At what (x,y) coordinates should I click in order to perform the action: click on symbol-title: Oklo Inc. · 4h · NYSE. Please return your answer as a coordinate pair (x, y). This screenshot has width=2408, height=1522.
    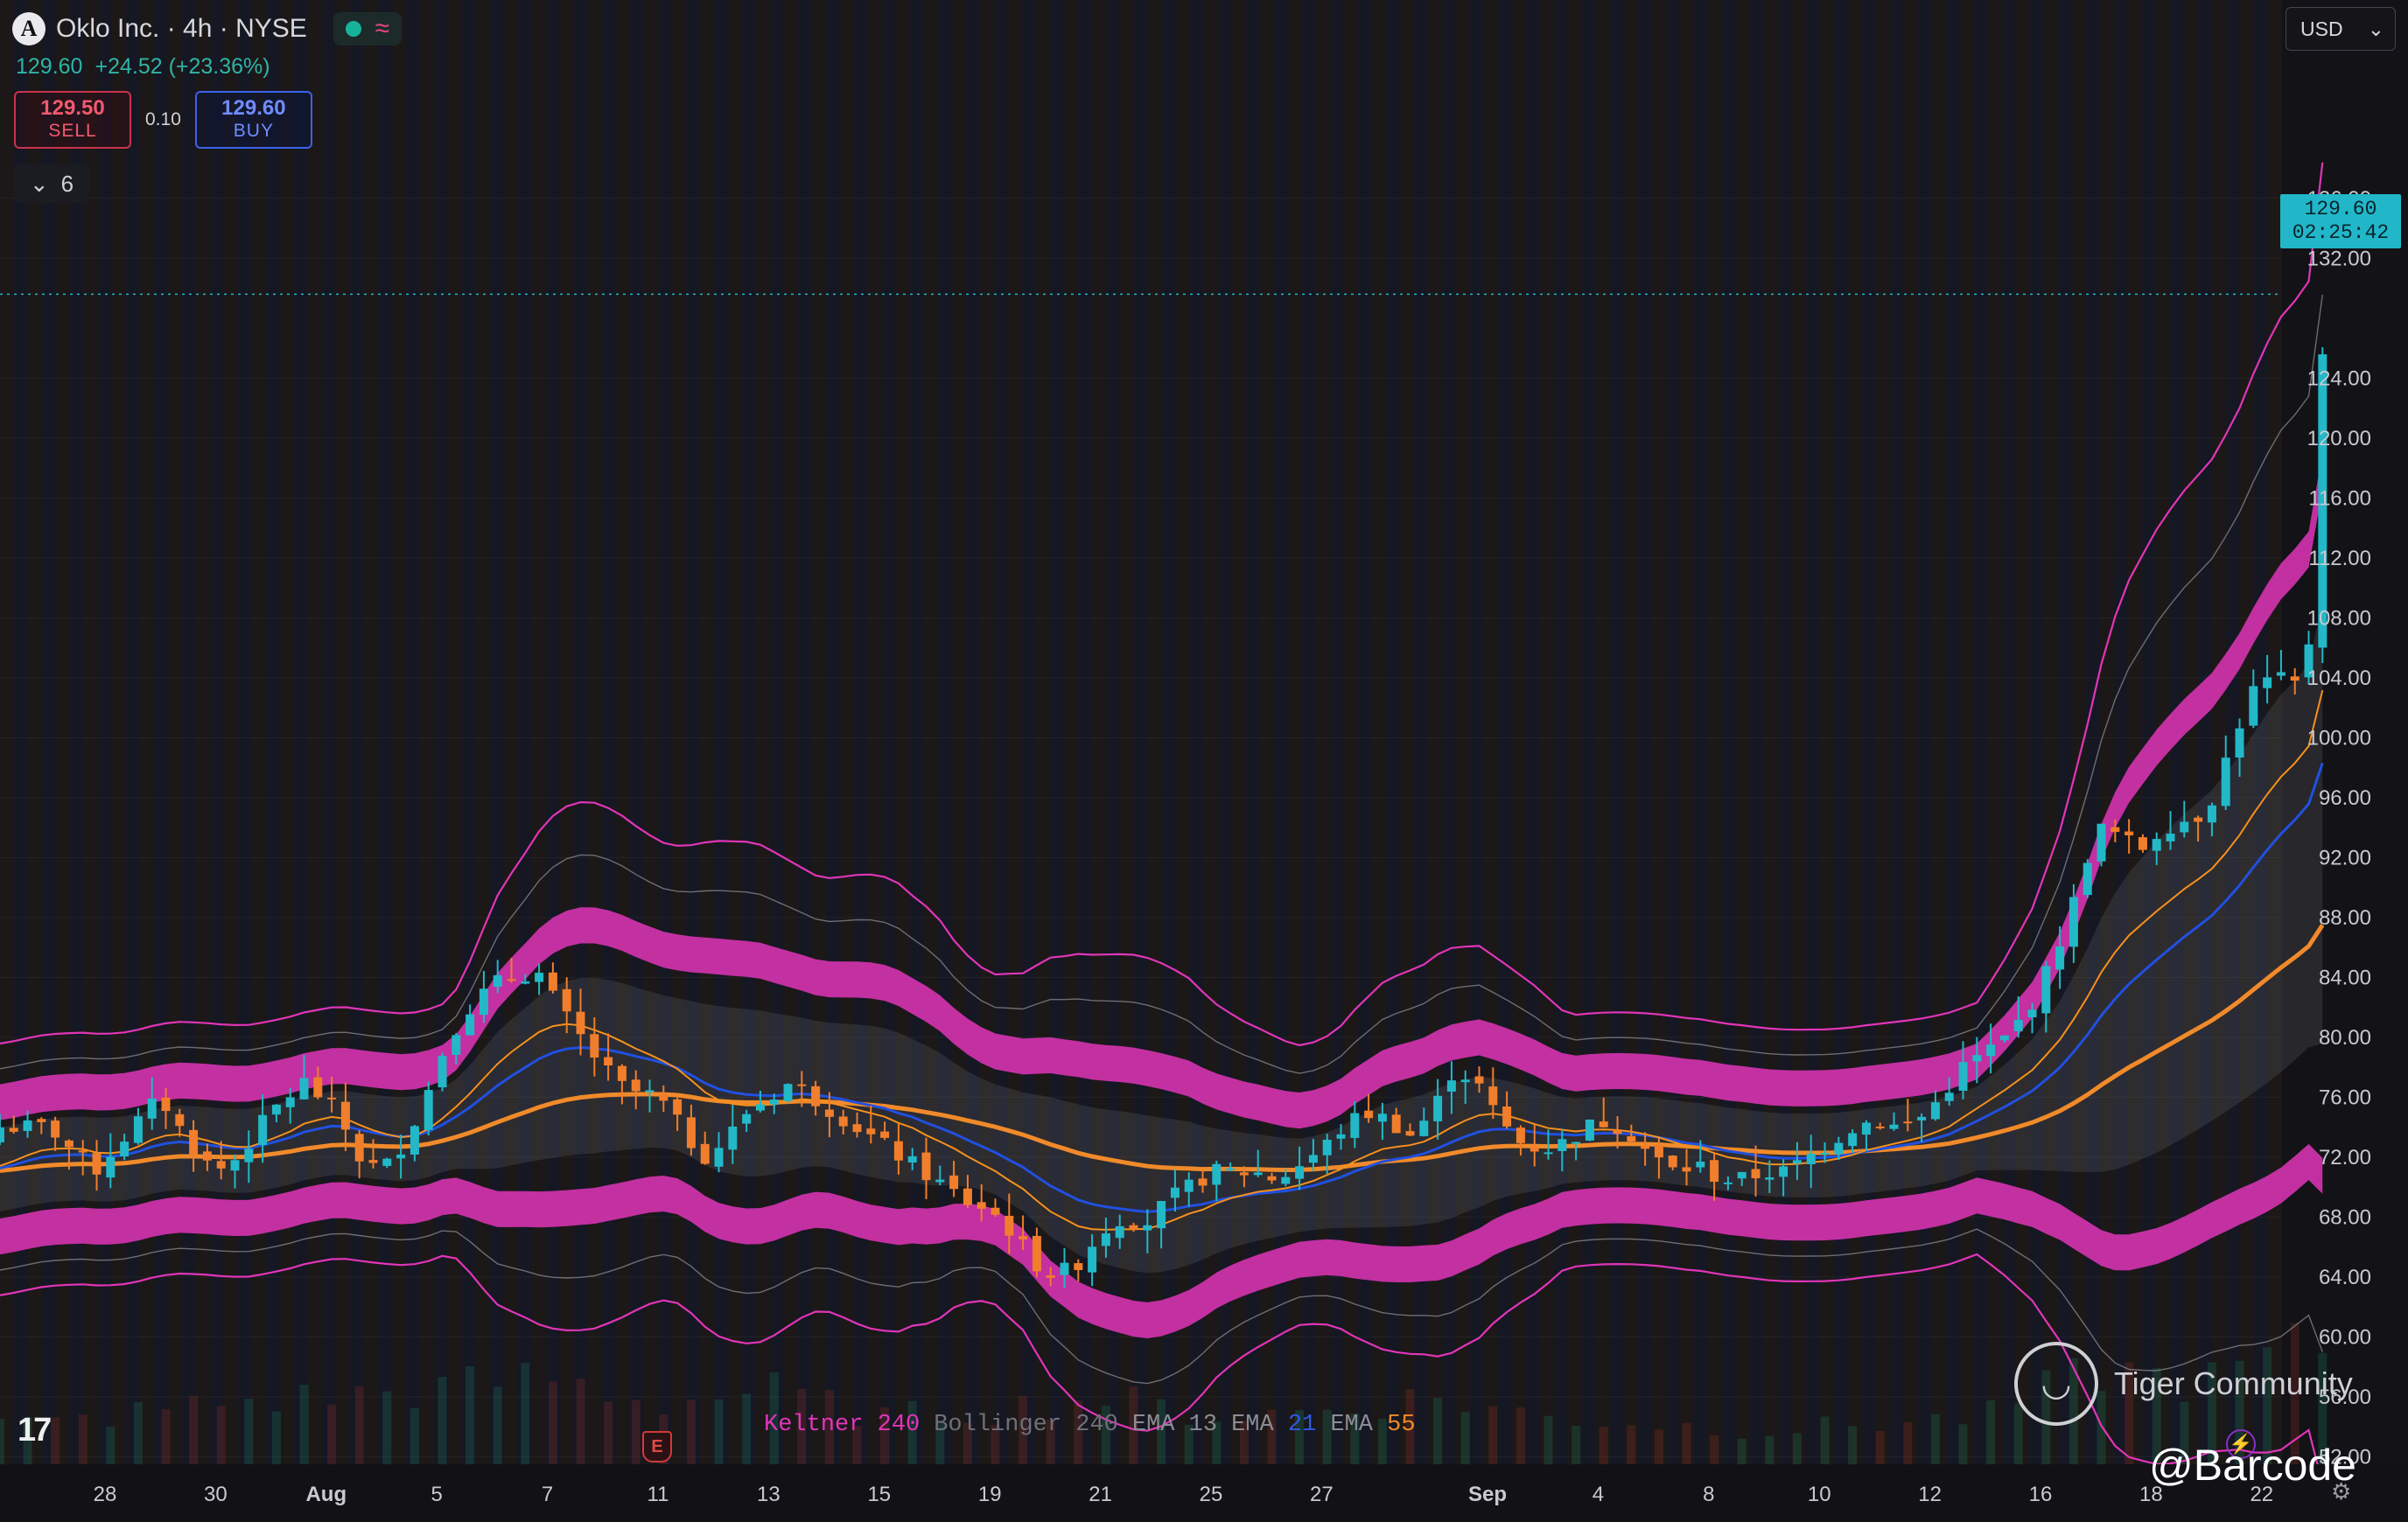
    Looking at the image, I should click on (181, 28).